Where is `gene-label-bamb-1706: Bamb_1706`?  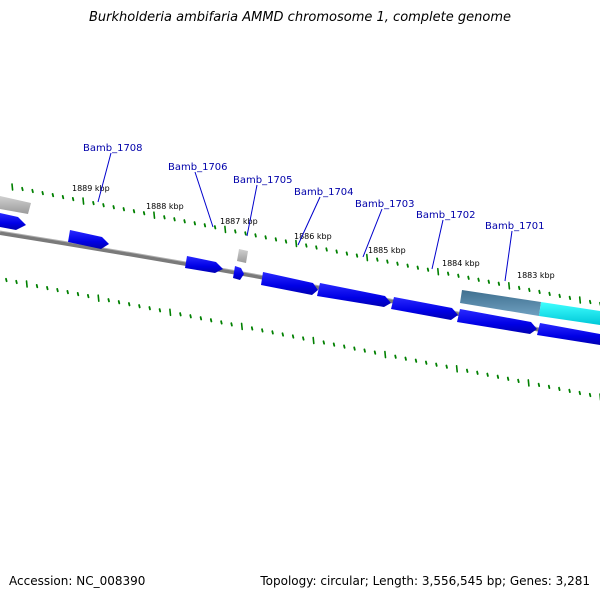 gene-label-bamb-1706: Bamb_1706 is located at coordinates (198, 167).